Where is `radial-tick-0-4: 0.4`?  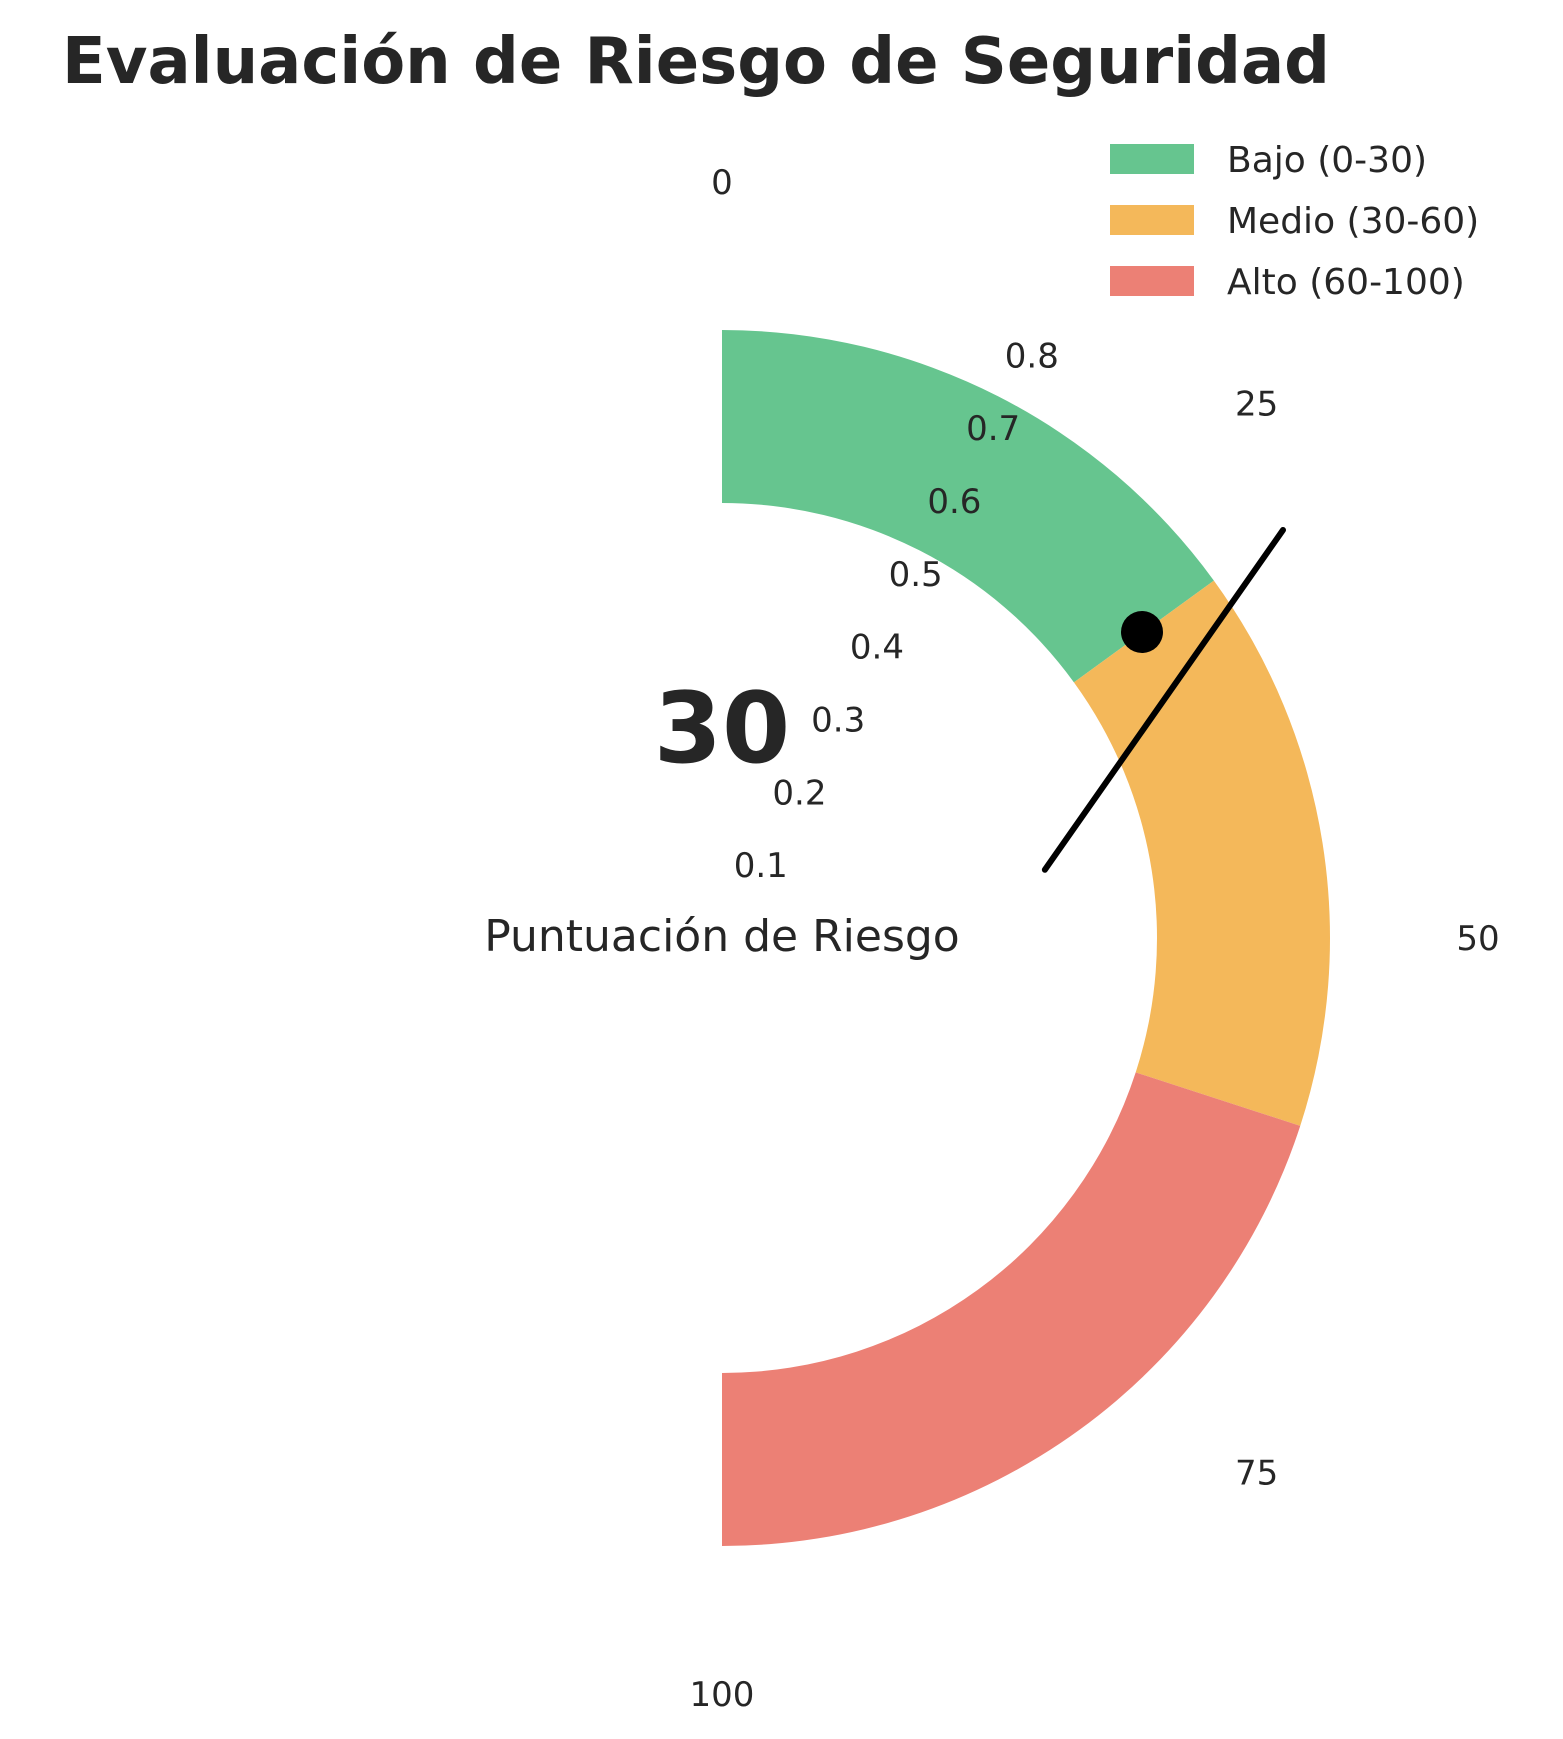 radial-tick-0-4: 0.4 is located at coordinates (877, 648).